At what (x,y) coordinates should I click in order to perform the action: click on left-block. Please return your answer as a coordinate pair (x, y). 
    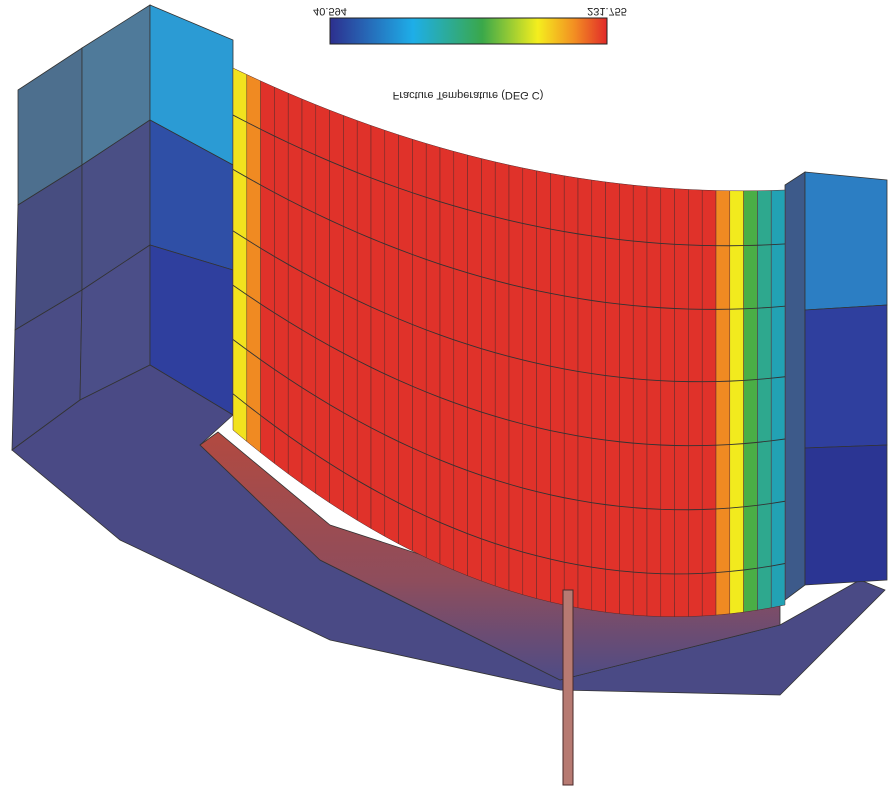
    Looking at the image, I should click on (122, 227).